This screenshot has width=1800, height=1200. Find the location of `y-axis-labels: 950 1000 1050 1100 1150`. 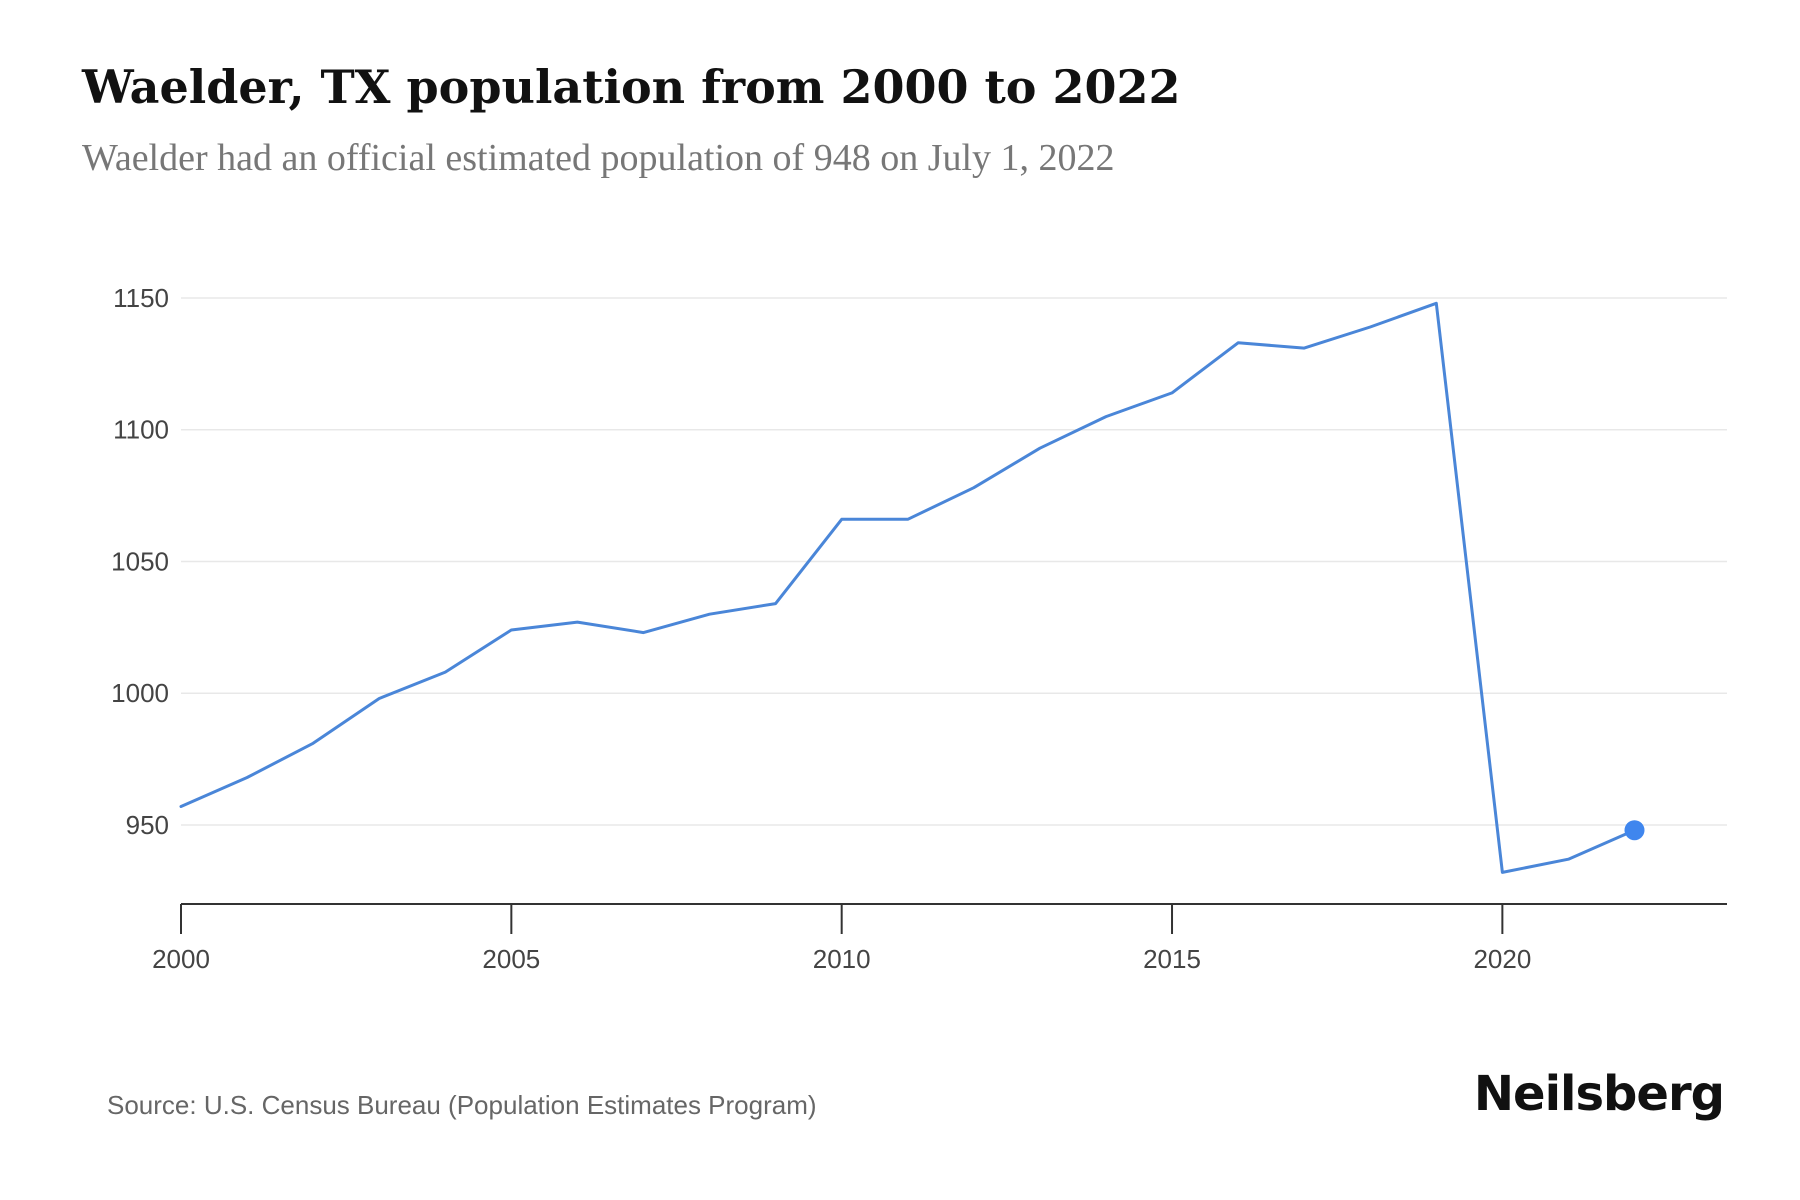

y-axis-labels: 950 1000 1050 1100 1150 is located at coordinates (140, 561).